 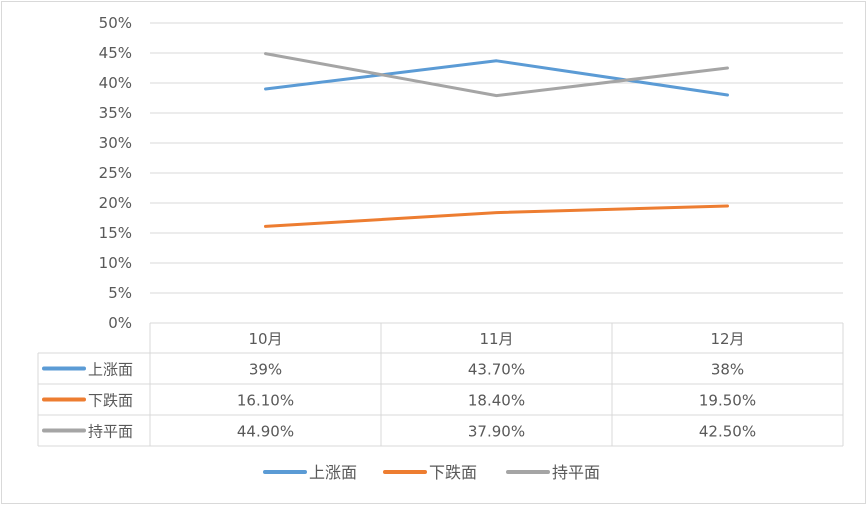 What do you see at coordinates (727, 401) in the screenshot?
I see `data-label: 19.50%` at bounding box center [727, 401].